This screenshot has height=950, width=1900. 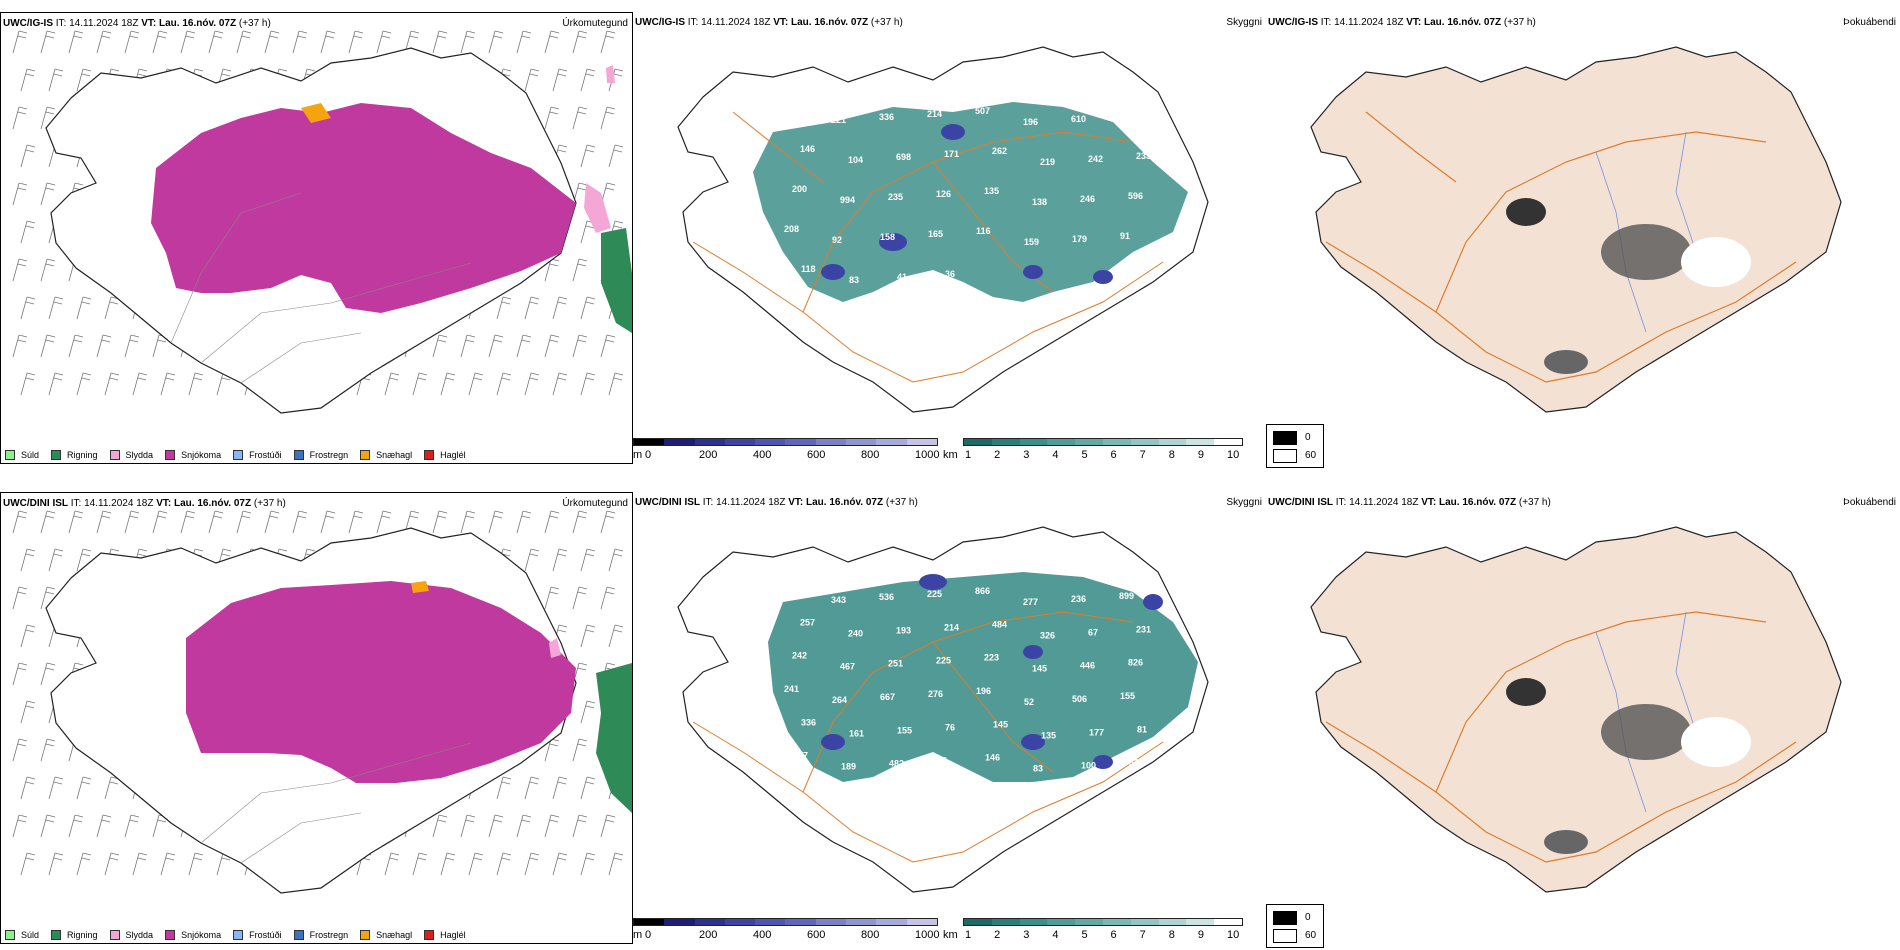 I want to click on cloud-base-label: 155, so click(x=1127, y=696).